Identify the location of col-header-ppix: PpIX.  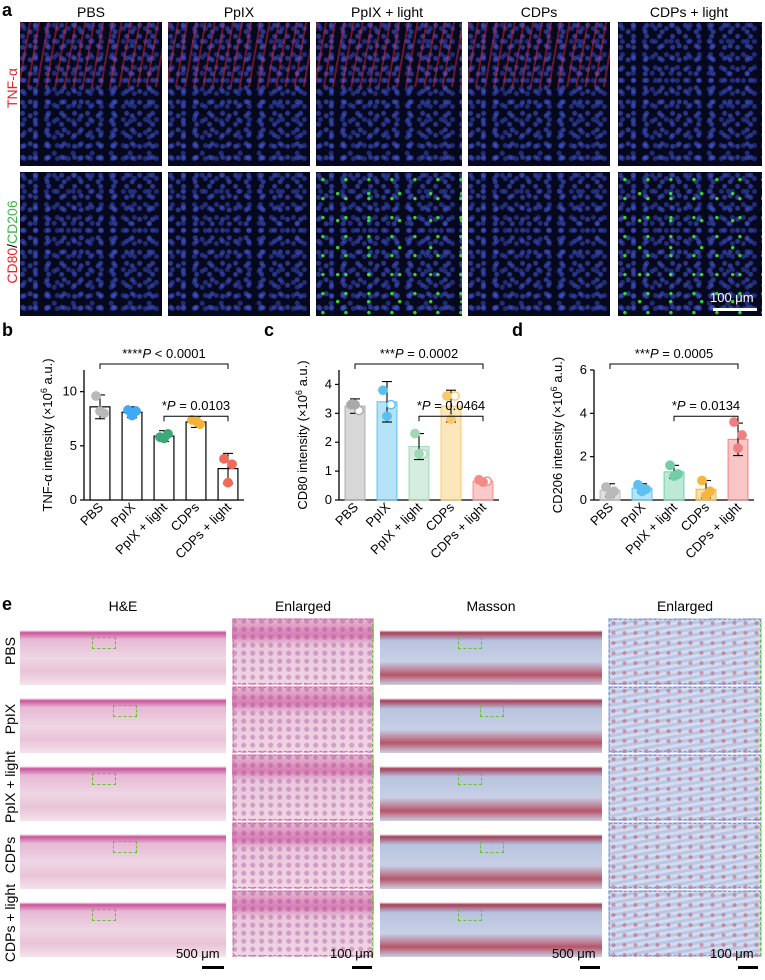
(239, 12).